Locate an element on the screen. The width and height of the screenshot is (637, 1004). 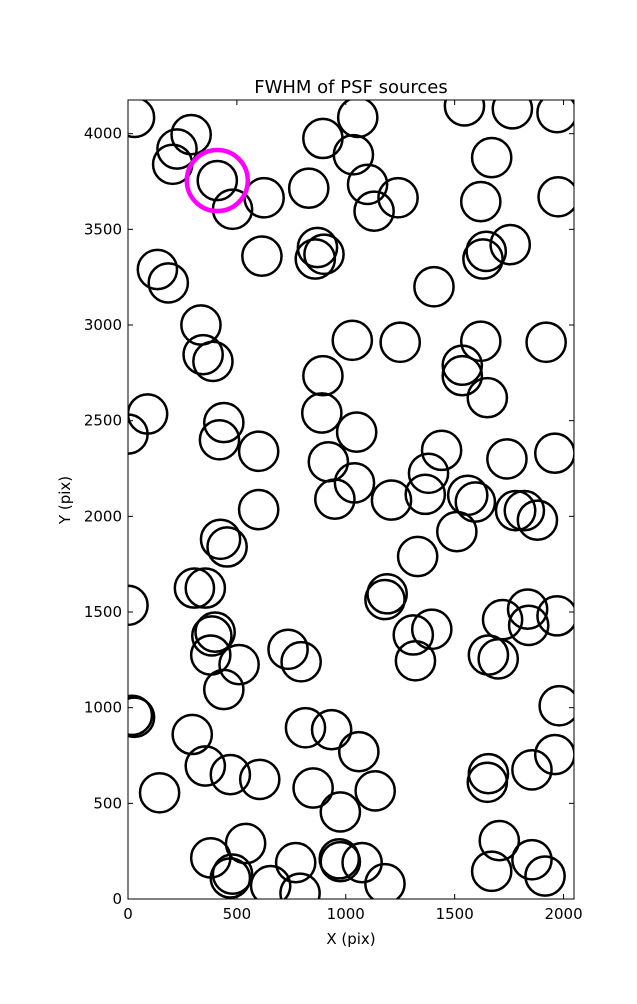
y-tick-label: 3500 is located at coordinates (103, 229).